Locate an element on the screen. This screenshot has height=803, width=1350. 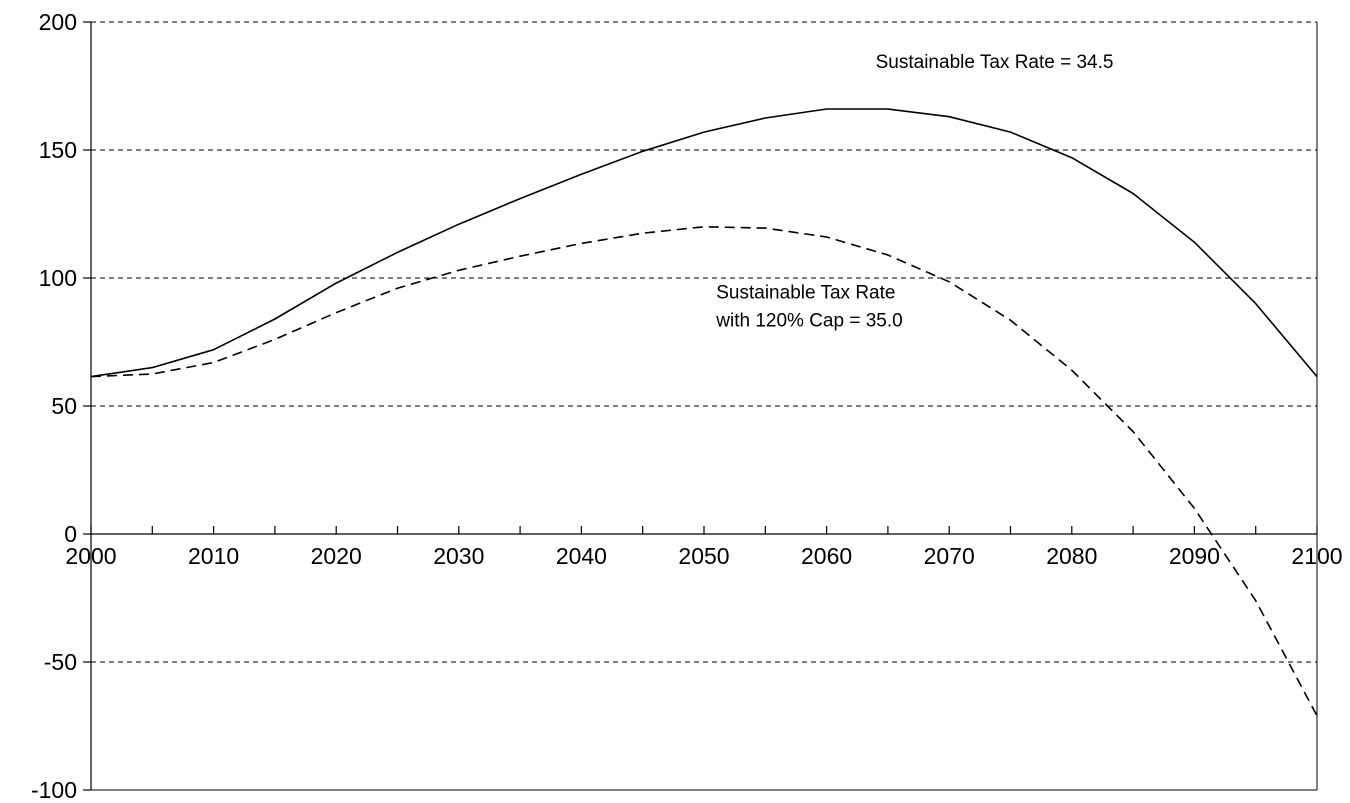
x-tick-label-0: 2000 is located at coordinates (90, 556).